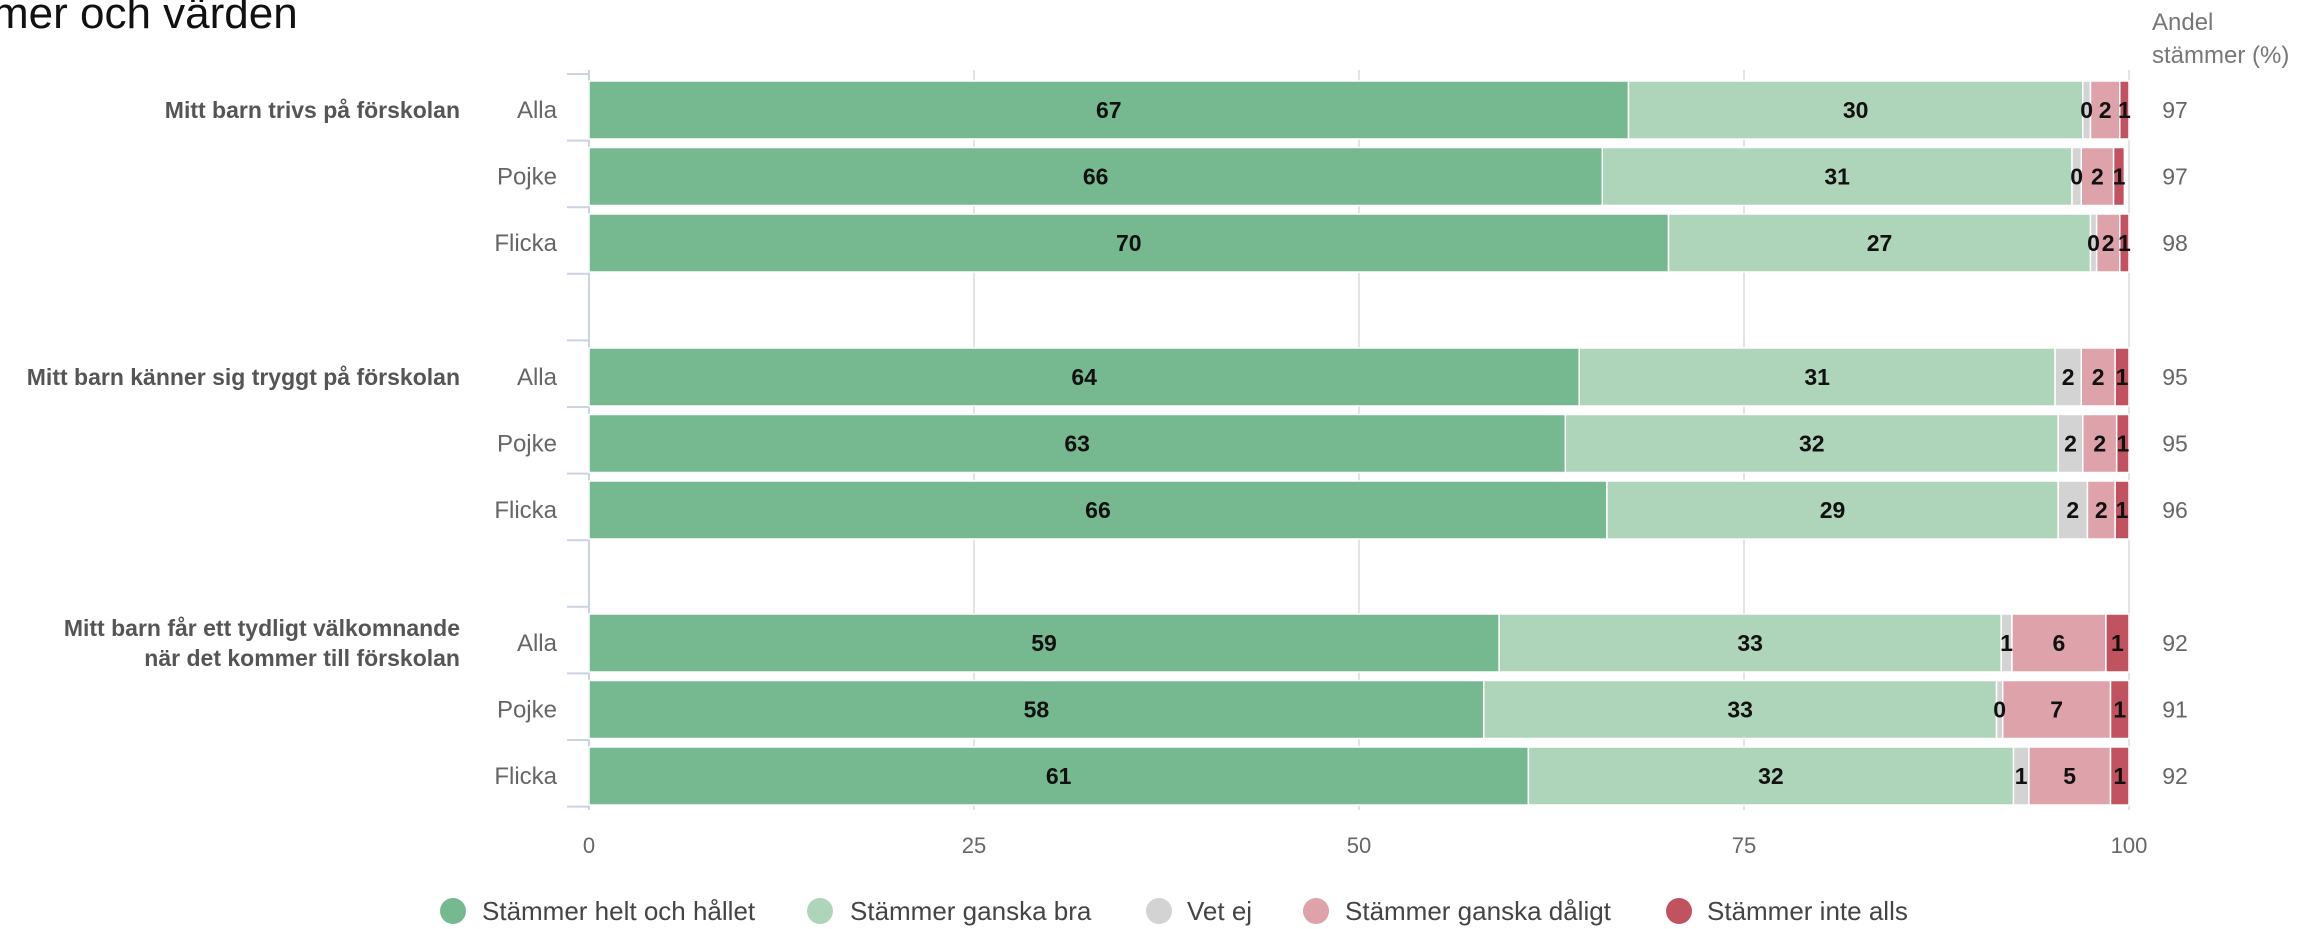 This screenshot has width=2318, height=929. I want to click on segment-value-label: 33, so click(1740, 710).